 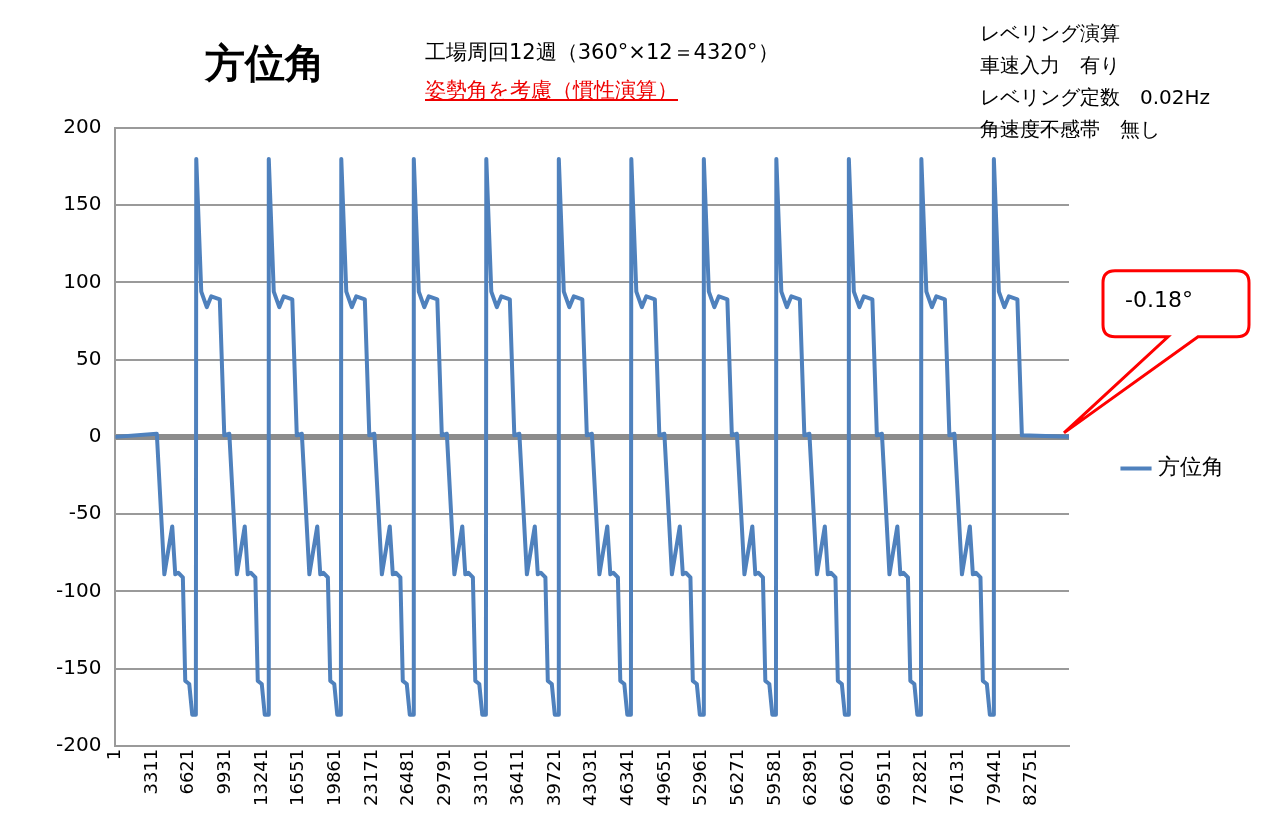 What do you see at coordinates (297, 777) in the screenshot?
I see `x-tick-label: 16551` at bounding box center [297, 777].